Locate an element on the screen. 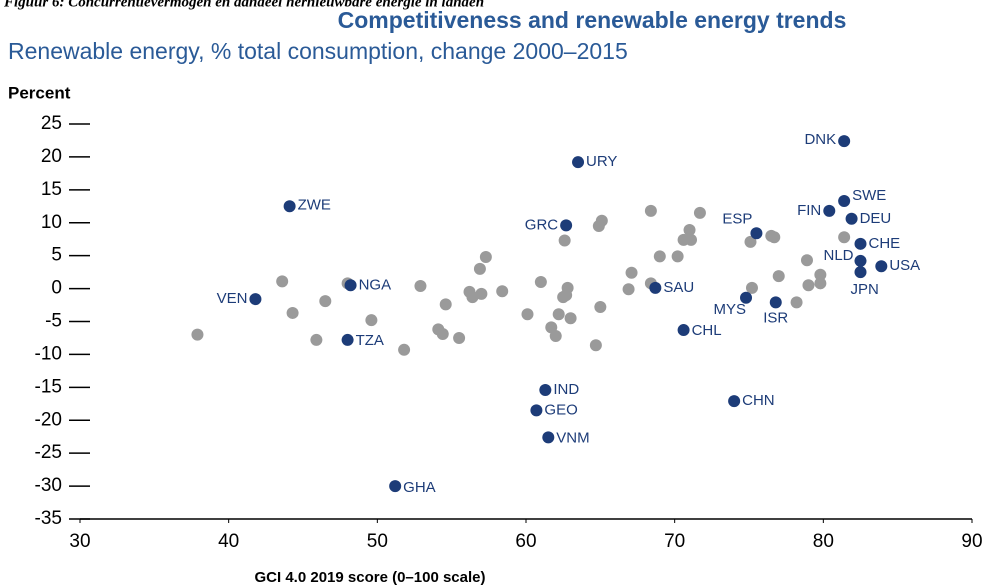 The width and height of the screenshot is (1003, 587). point-label: SWE is located at coordinates (869, 195).